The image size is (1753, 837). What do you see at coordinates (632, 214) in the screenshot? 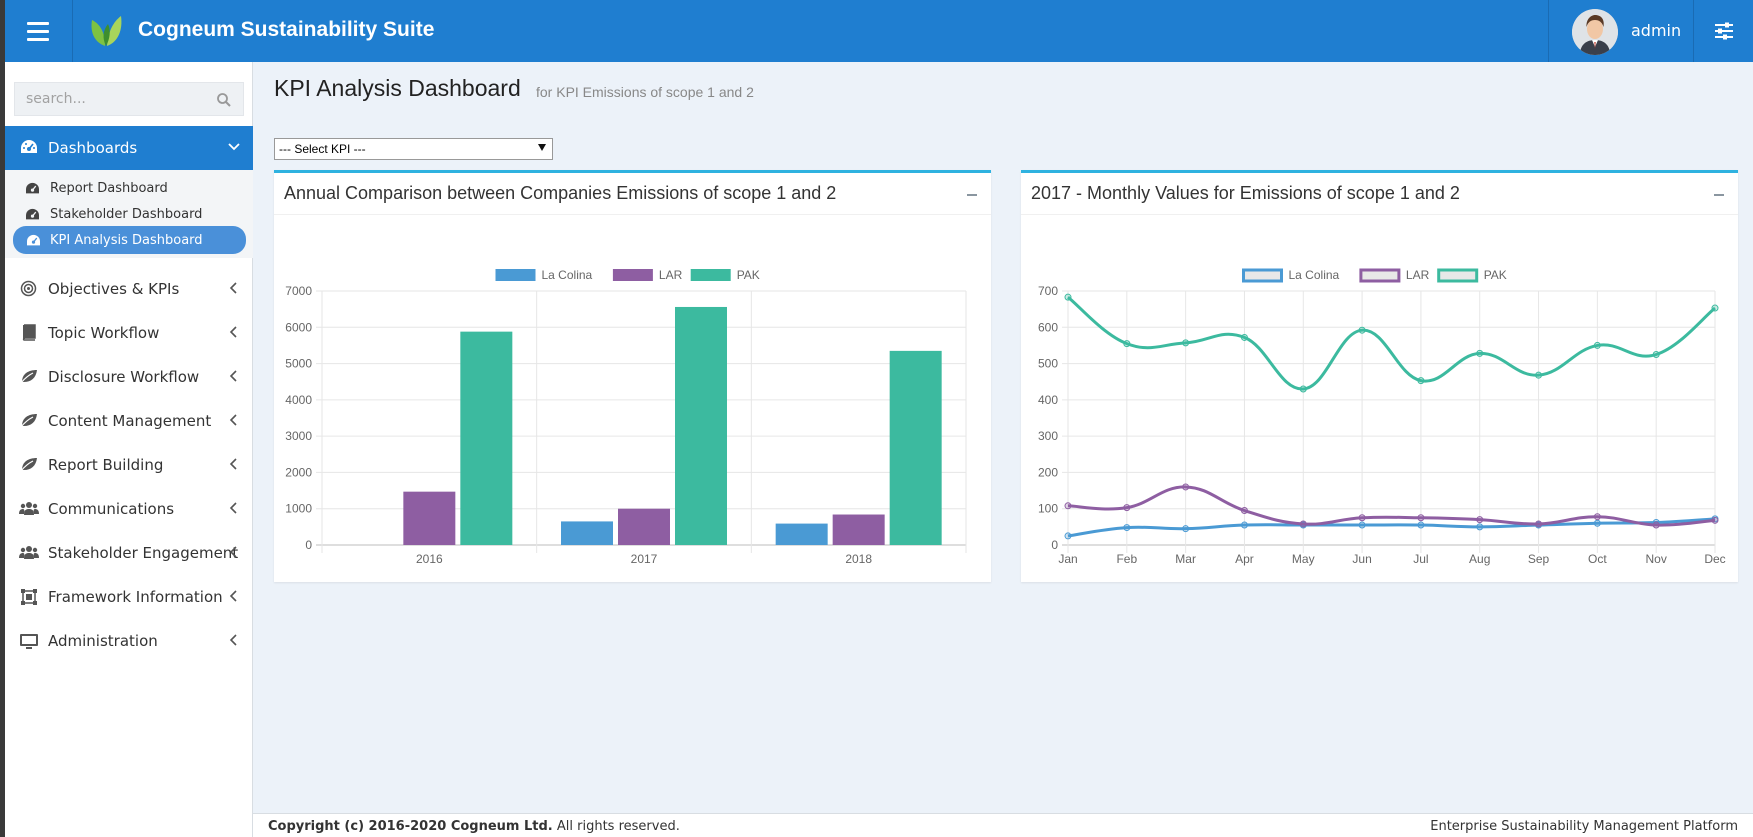
I see `panel-divider` at bounding box center [632, 214].